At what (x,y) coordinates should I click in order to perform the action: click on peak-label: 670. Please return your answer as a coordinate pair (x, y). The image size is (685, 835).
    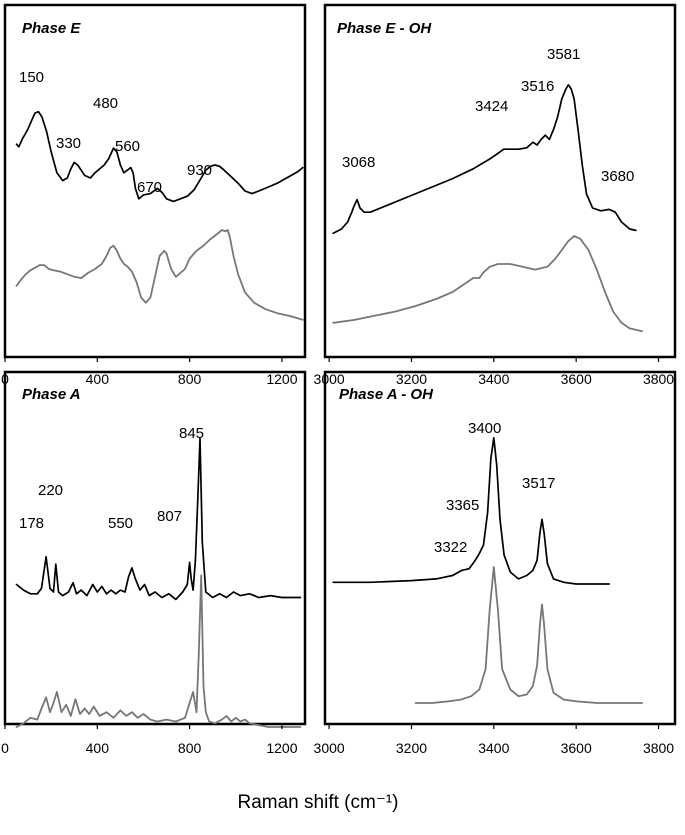
    Looking at the image, I should click on (149, 187).